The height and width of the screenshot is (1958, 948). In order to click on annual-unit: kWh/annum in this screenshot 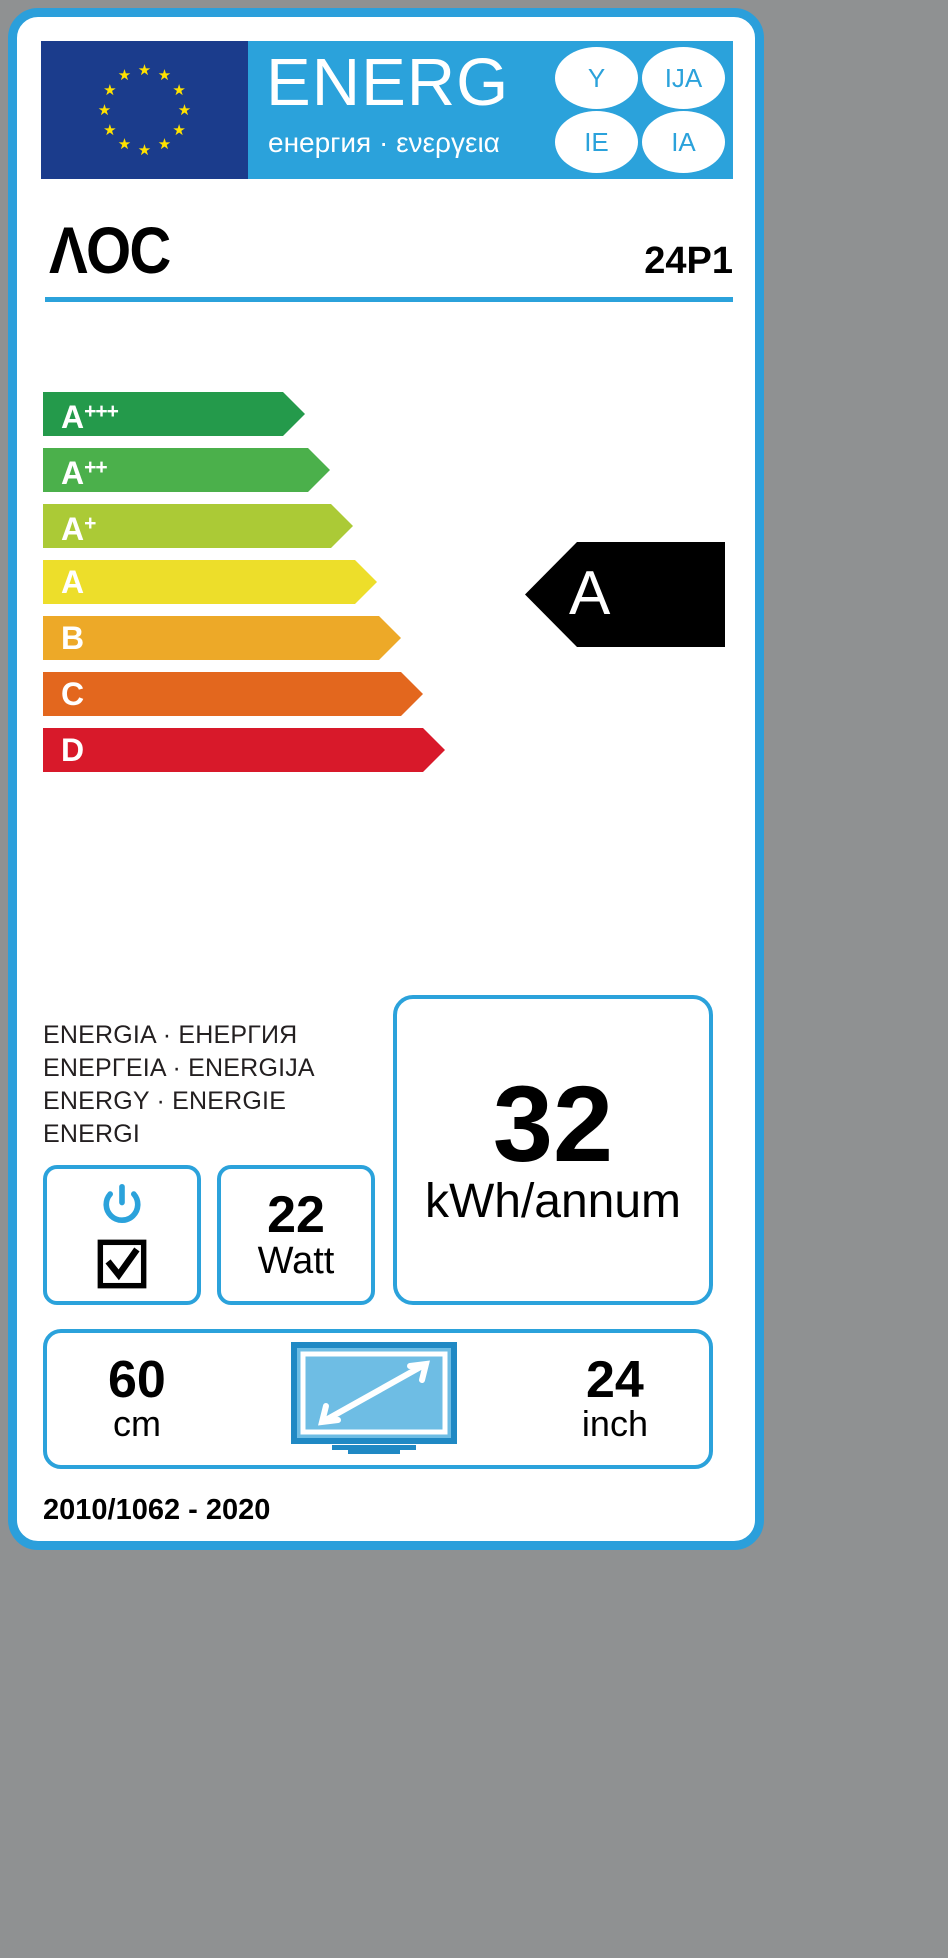, I will do `click(553, 1201)`.